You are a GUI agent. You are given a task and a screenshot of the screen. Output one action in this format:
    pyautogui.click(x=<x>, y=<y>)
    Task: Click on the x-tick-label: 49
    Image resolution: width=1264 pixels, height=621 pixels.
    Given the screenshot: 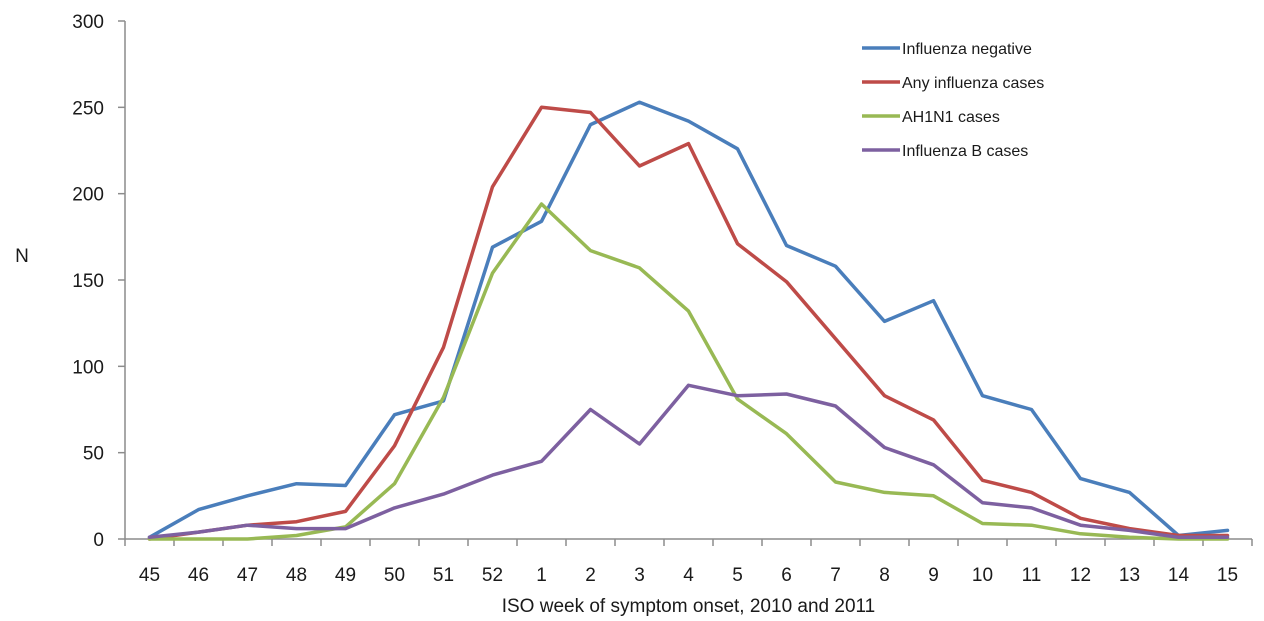 What is the action you would take?
    pyautogui.click(x=345, y=575)
    